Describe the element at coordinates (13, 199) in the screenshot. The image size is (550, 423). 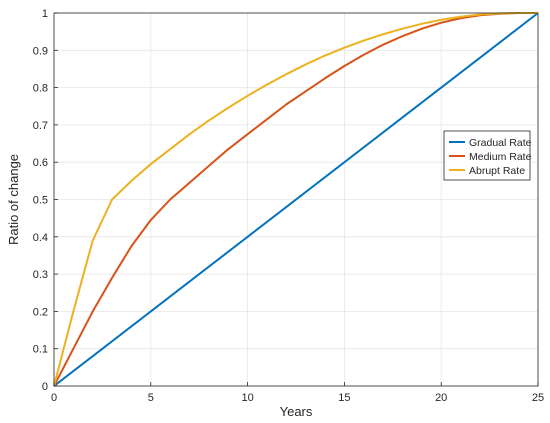
I see `y-axis-label: Ratio of change` at that location.